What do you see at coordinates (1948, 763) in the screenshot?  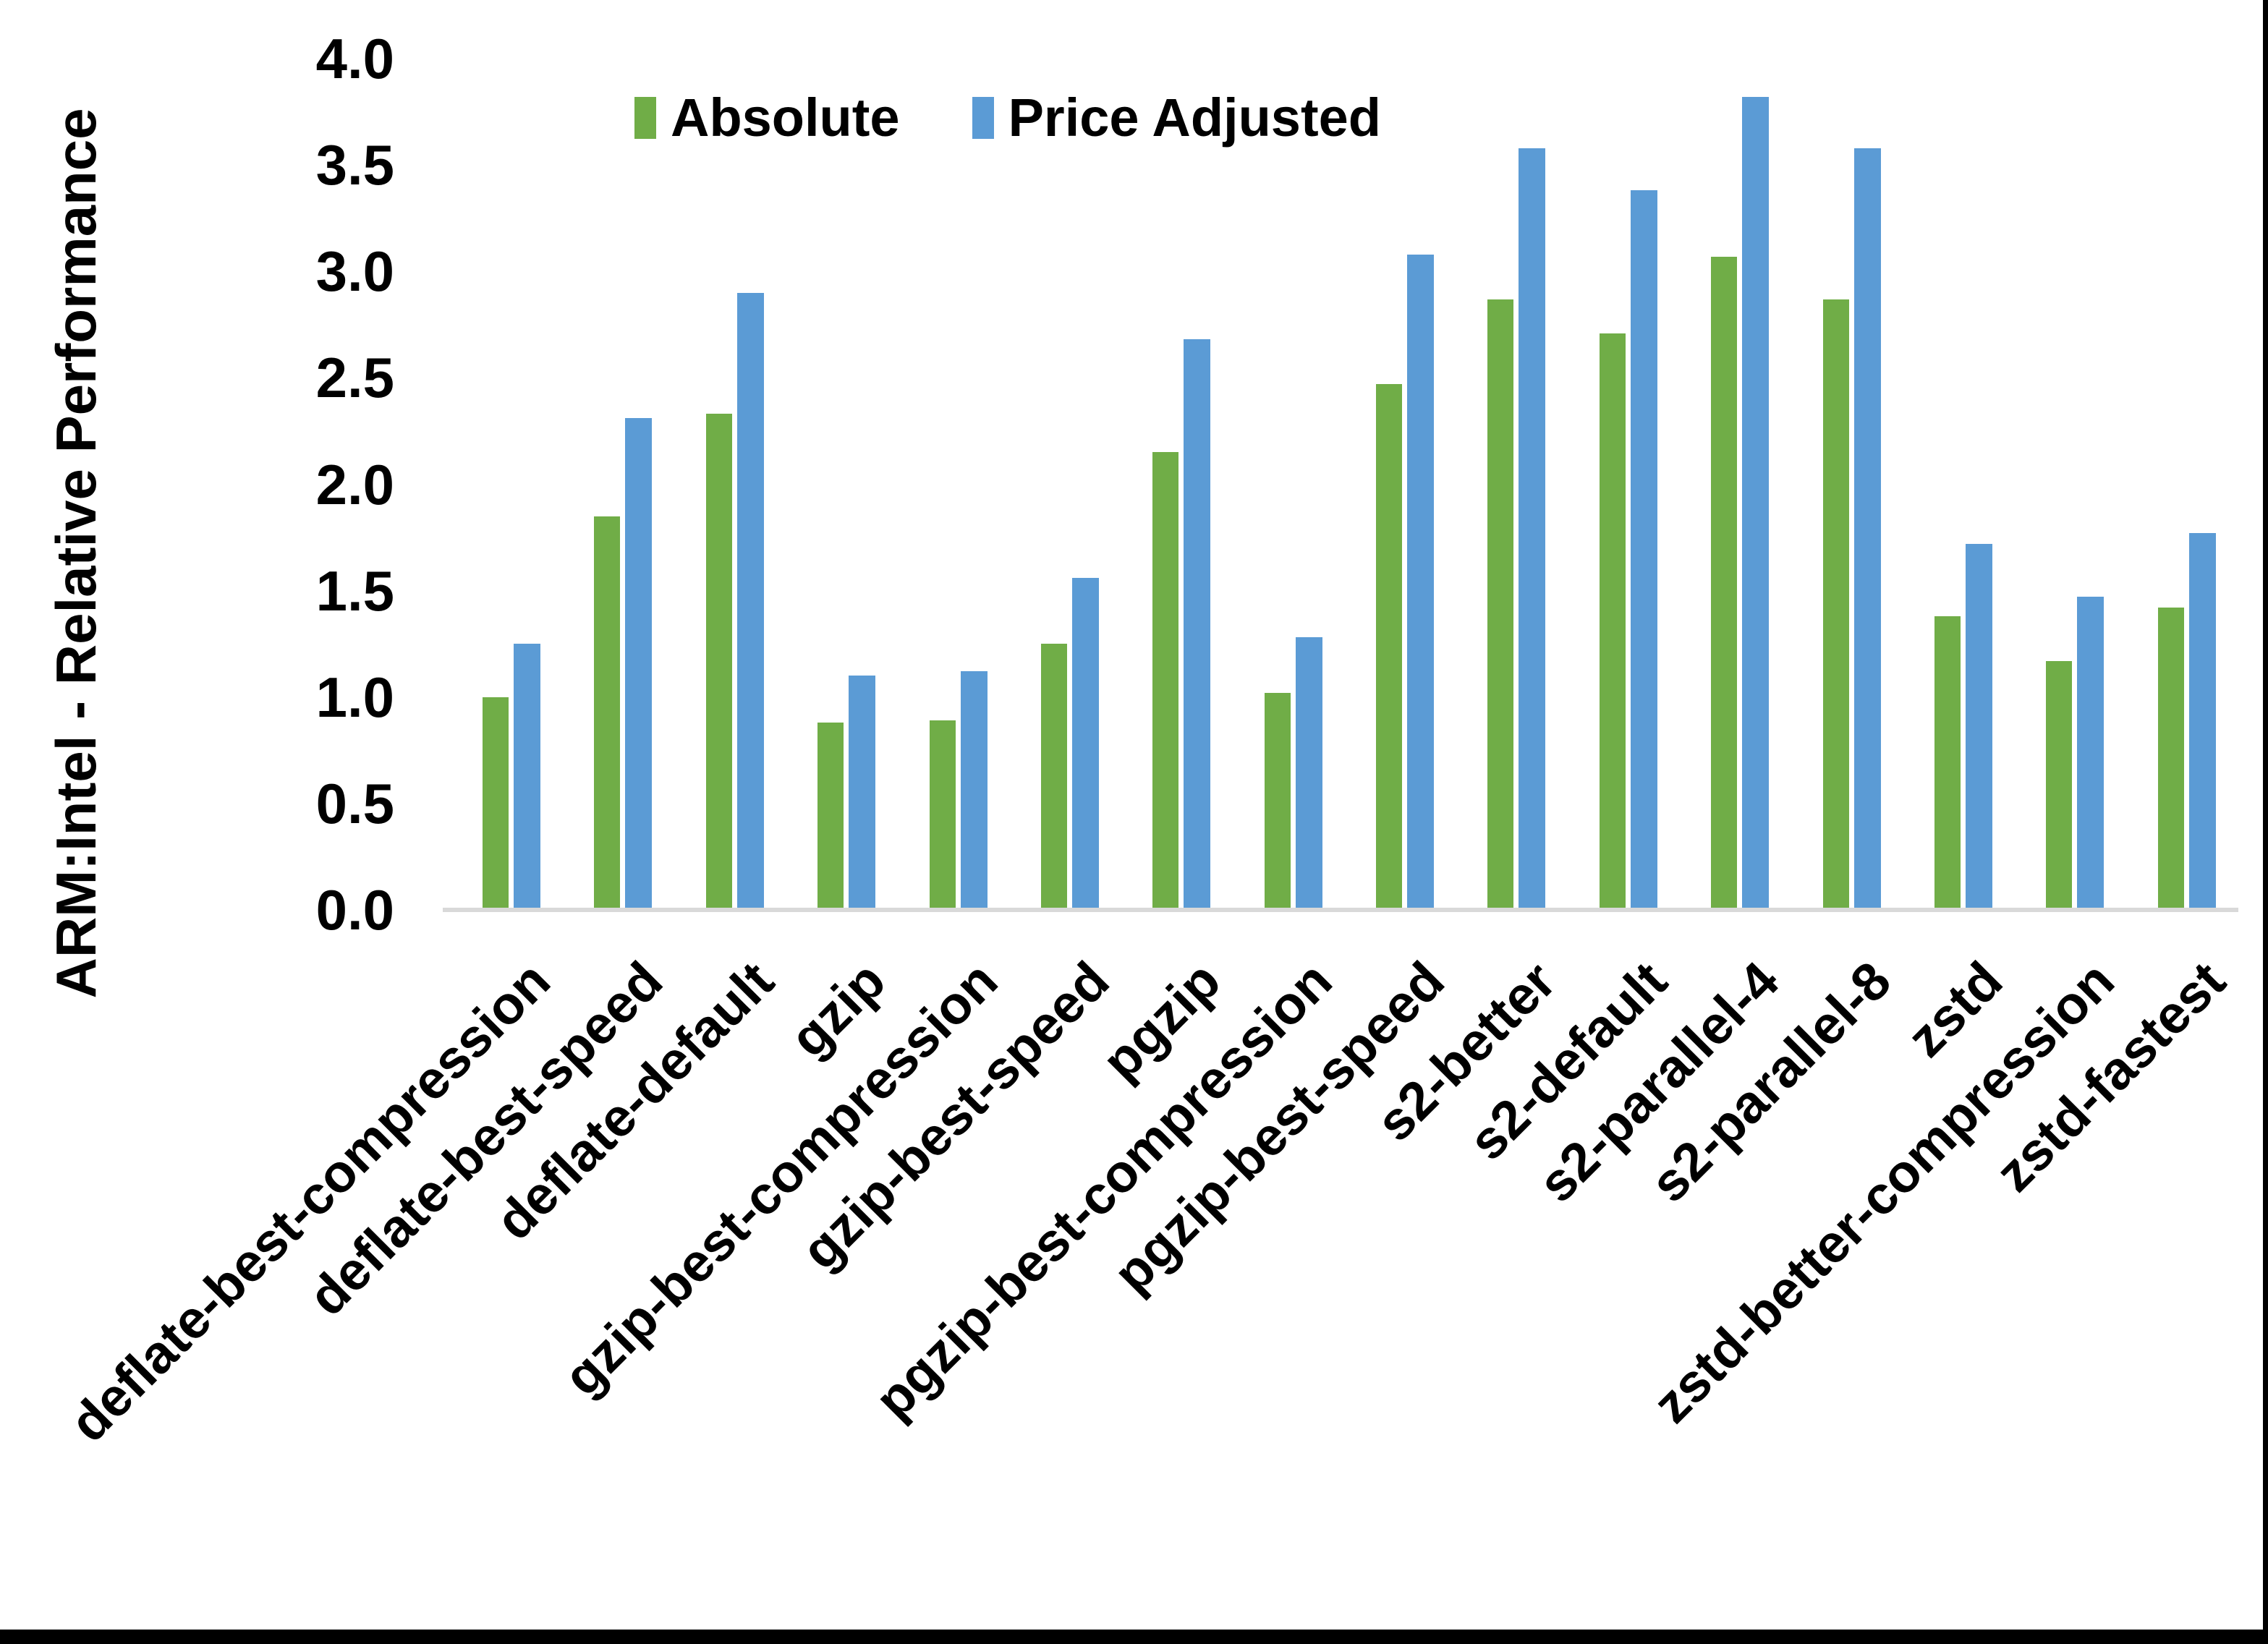 I see `bar-absolute-zstd` at bounding box center [1948, 763].